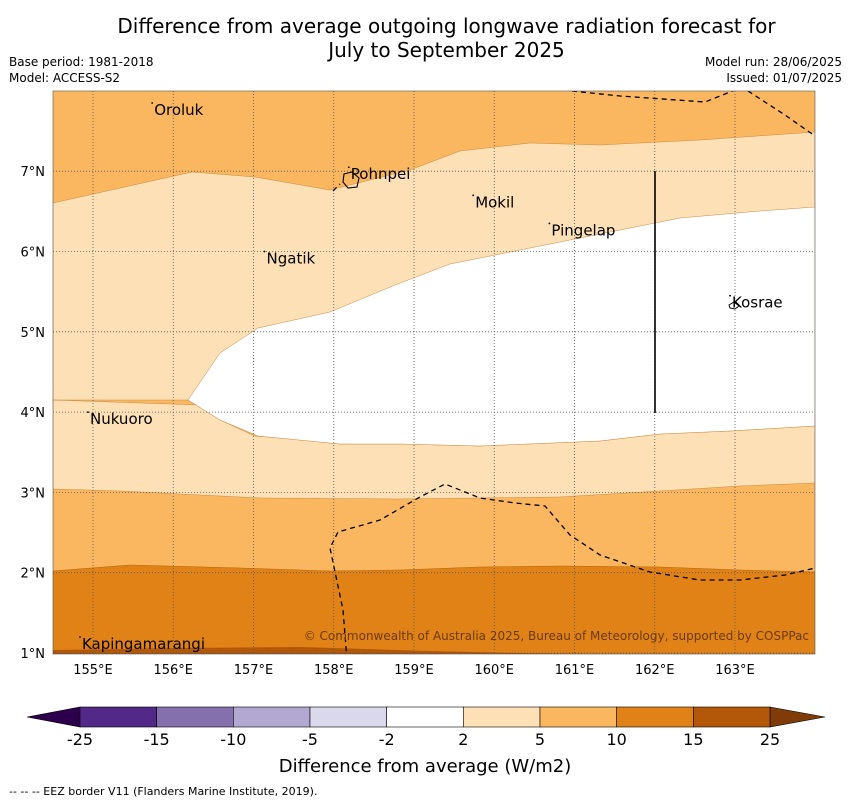 The width and height of the screenshot is (850, 804). Describe the element at coordinates (33, 574) in the screenshot. I see `y-tick-label: 2°N` at that location.